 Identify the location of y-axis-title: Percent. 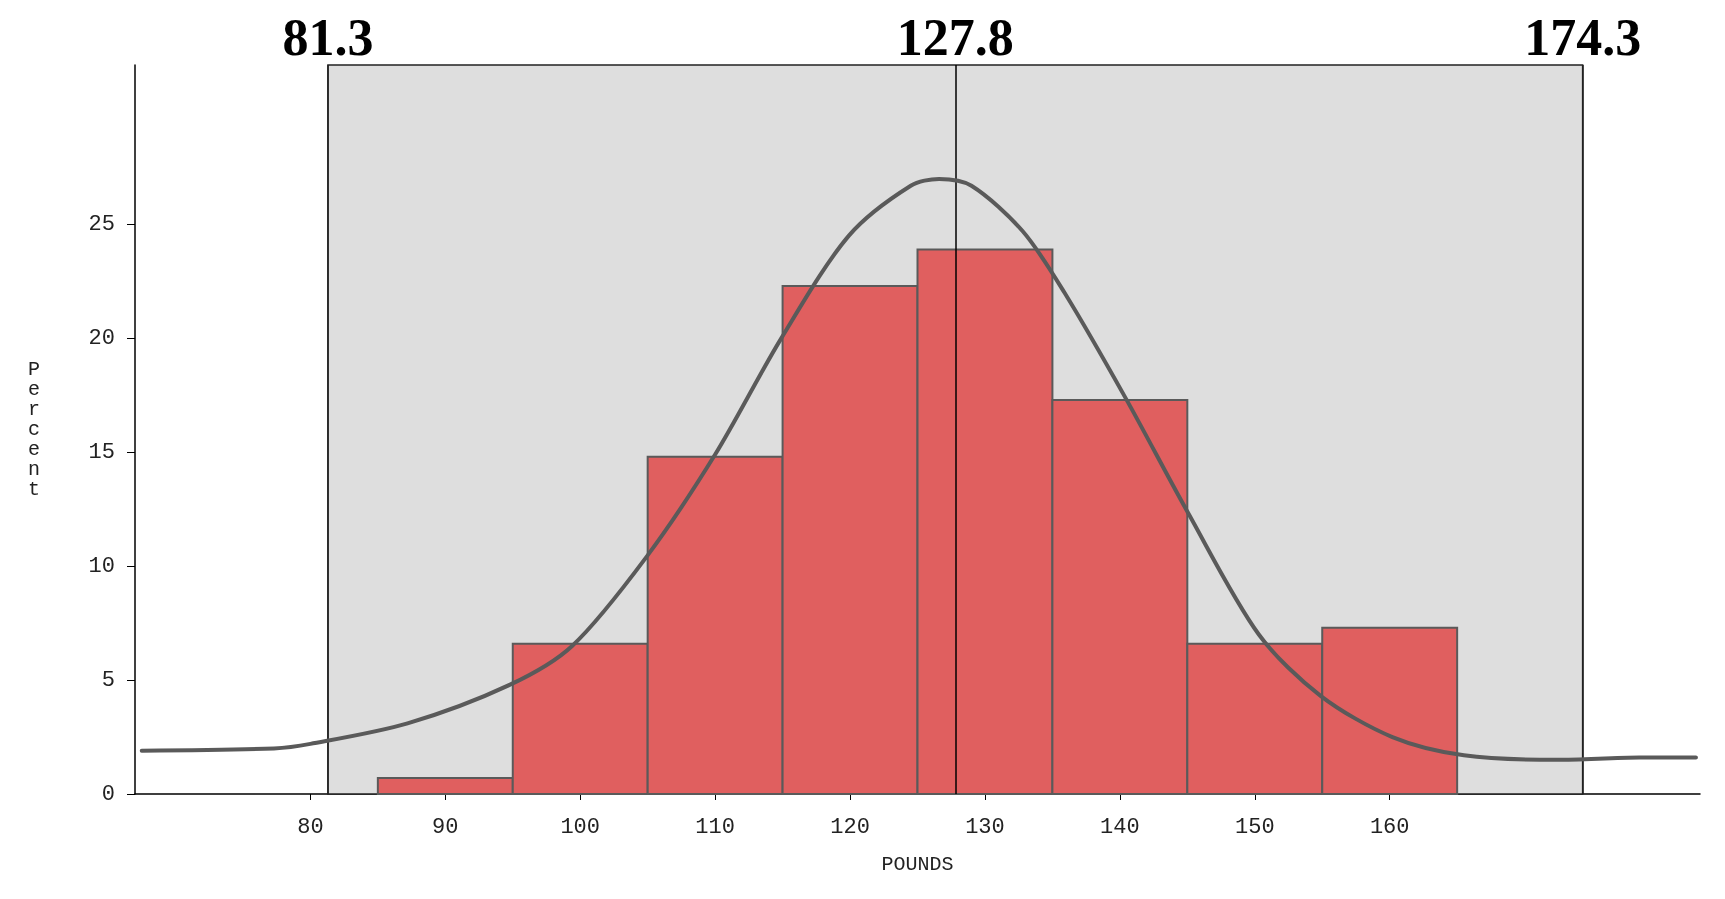
(33, 429).